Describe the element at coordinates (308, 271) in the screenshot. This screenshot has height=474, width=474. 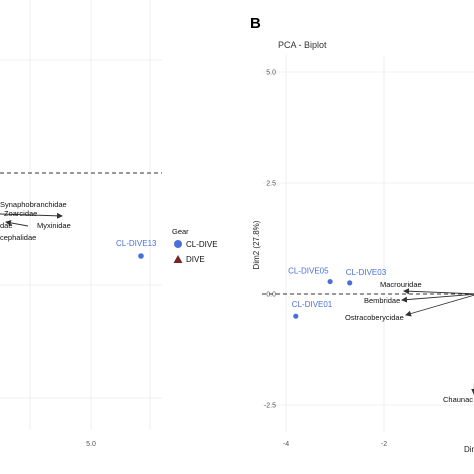
I see `point-label: CL-DIVE05` at that location.